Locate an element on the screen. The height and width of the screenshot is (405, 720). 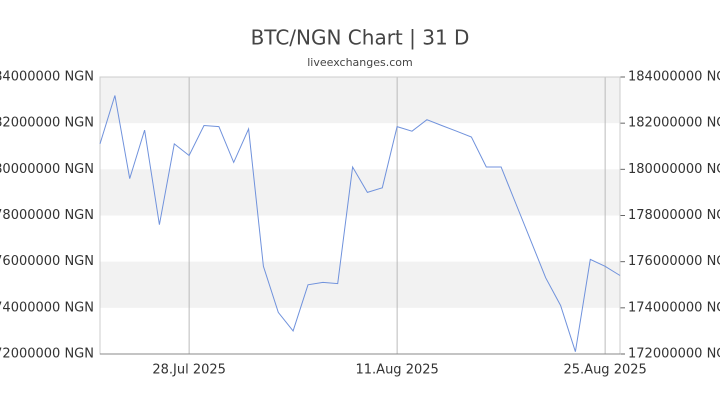
x-tick-label: 28.Jul 2025 is located at coordinates (189, 370).